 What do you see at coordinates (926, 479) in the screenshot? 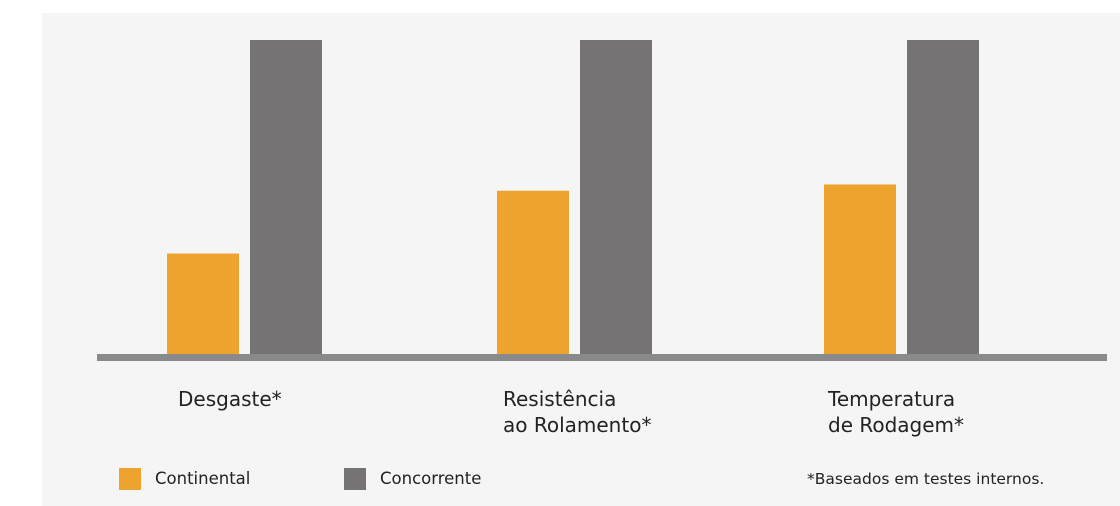
I see `footnote: *Baseados em testes internos.` at bounding box center [926, 479].